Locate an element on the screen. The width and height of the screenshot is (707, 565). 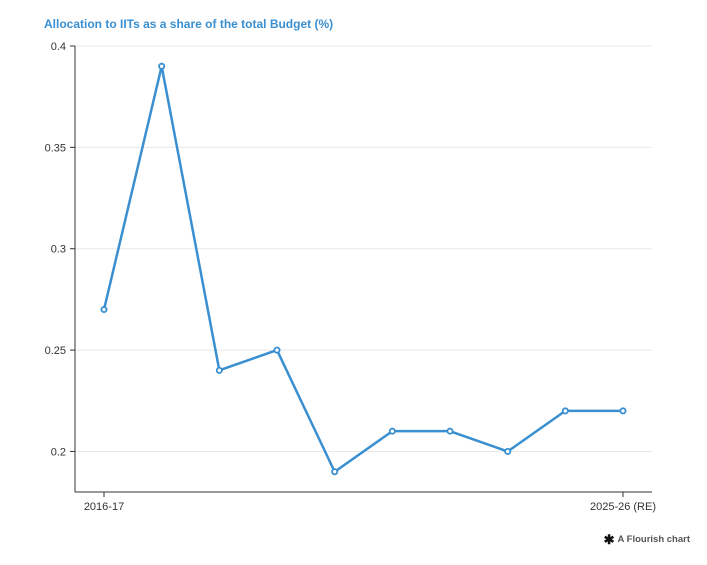
credit-label: A Flourish chart is located at coordinates (654, 539).